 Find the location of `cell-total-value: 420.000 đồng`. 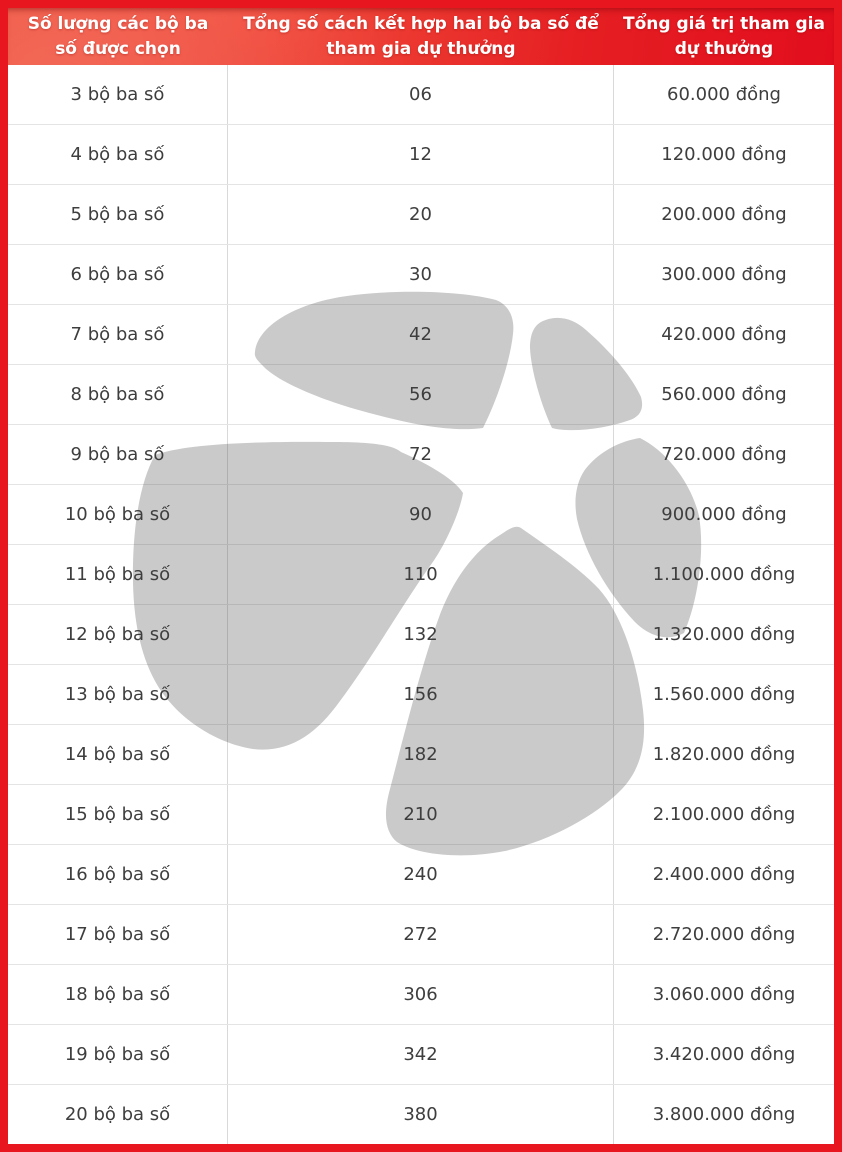

cell-total-value: 420.000 đồng is located at coordinates (724, 334).